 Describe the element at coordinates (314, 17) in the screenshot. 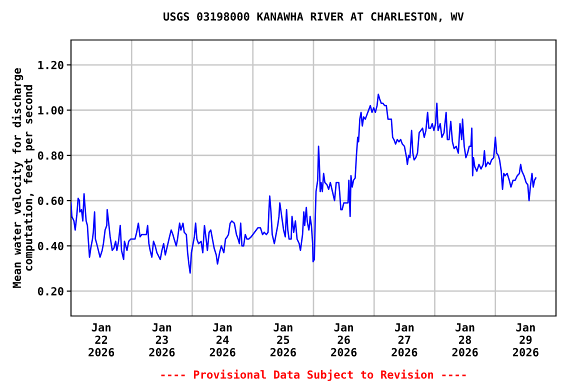

I see `chart-title: USGS 03198000 KANAWHA RIVER AT CHARLESTON, WV` at that location.